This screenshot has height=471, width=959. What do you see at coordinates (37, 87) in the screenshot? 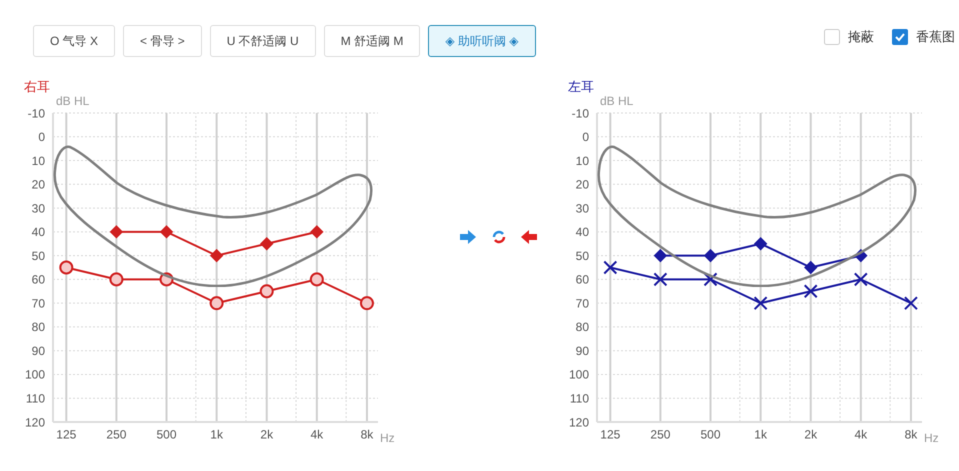
I see `chart-title: 右耳` at bounding box center [37, 87].